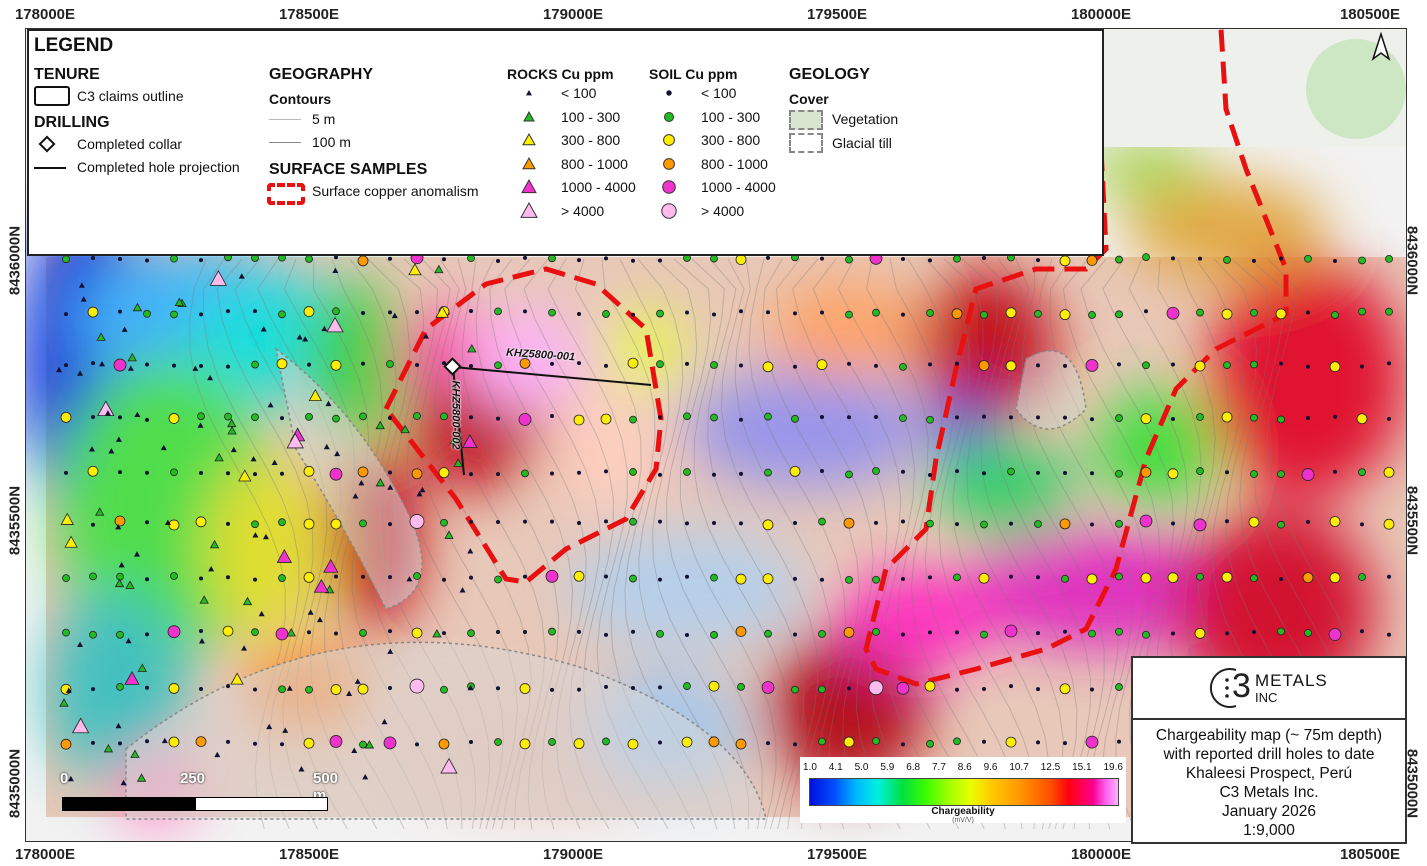 The width and height of the screenshot is (1427, 866). What do you see at coordinates (990, 767) in the screenshot?
I see `colorbar-tick: 9.6` at bounding box center [990, 767].